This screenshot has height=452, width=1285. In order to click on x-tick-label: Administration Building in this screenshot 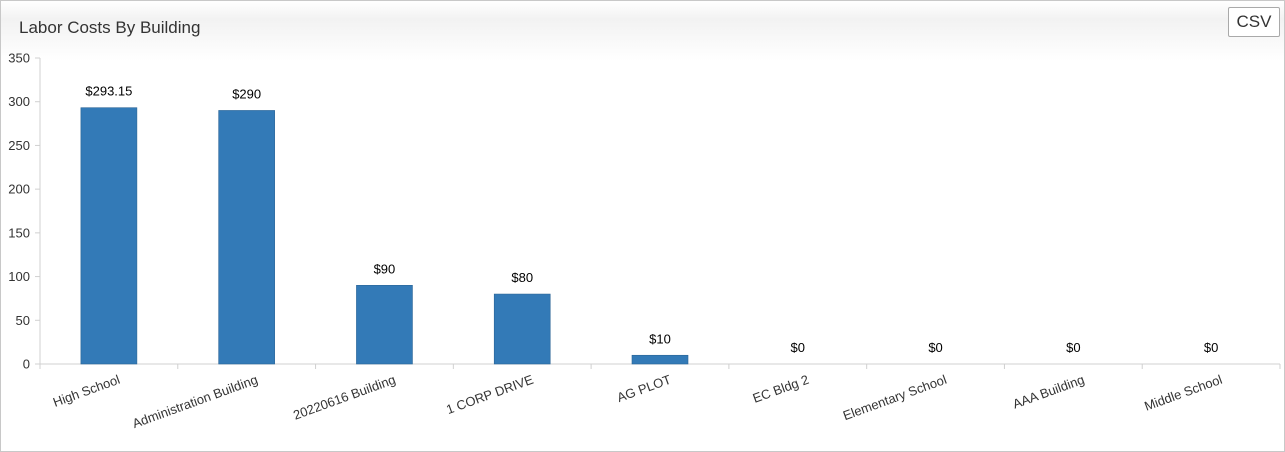, I will do `click(194, 401)`.